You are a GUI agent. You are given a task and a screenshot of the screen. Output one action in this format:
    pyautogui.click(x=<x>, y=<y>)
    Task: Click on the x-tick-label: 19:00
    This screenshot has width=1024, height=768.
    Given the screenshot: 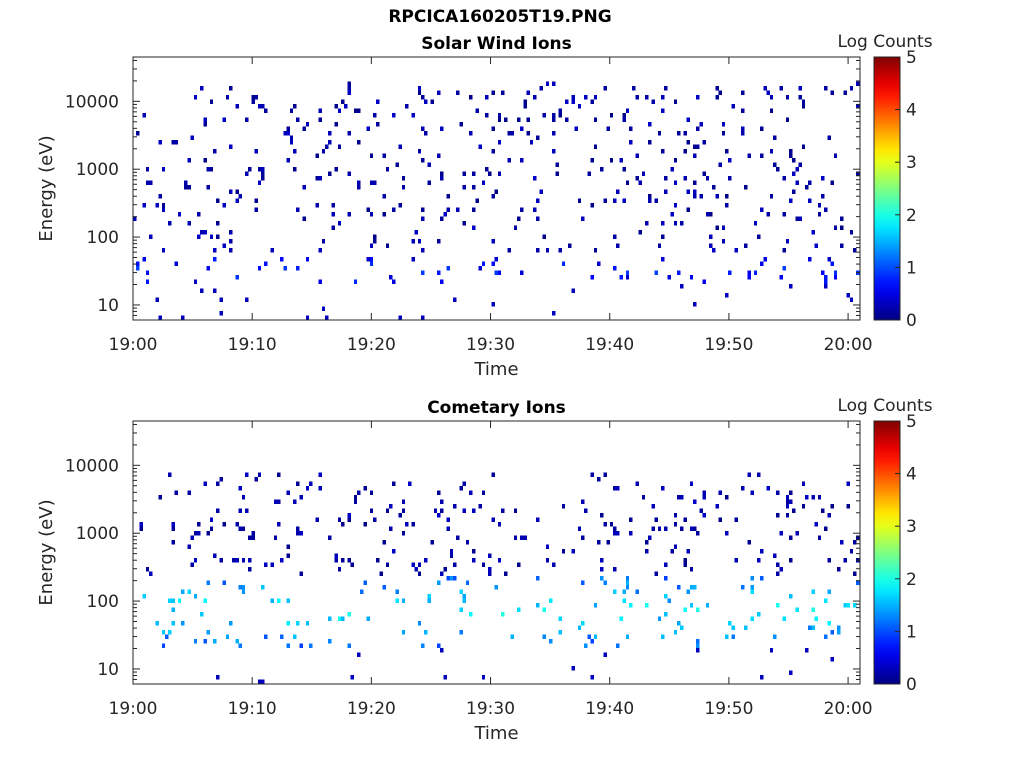 What is the action you would take?
    pyautogui.click(x=133, y=345)
    